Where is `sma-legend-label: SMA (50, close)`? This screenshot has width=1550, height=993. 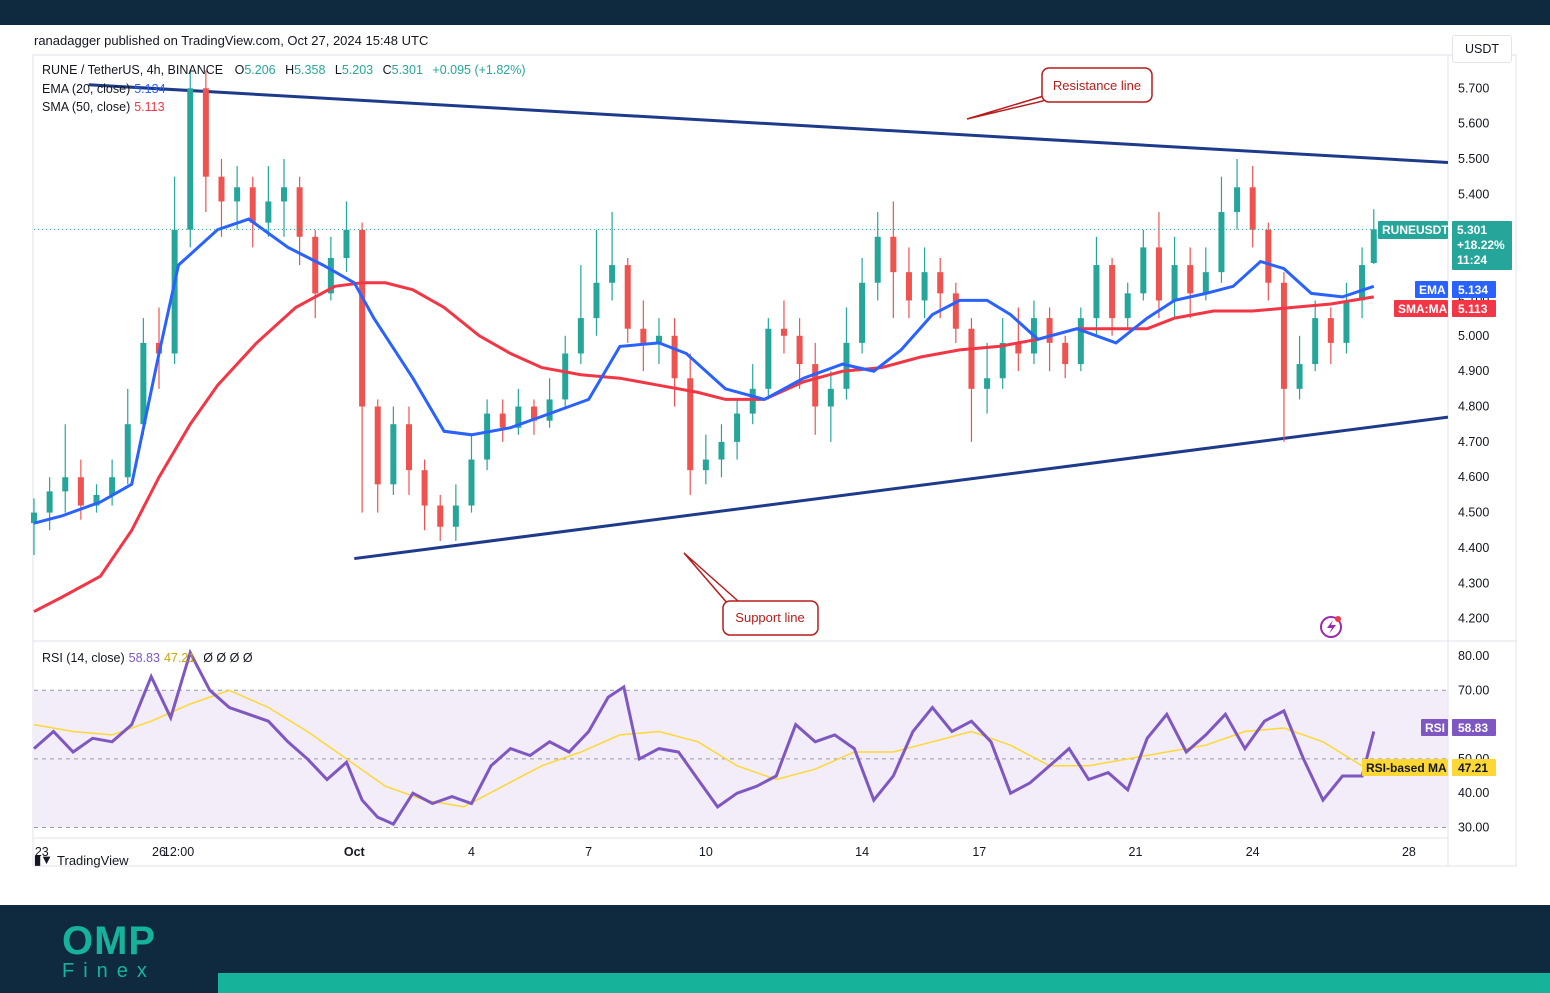 sma-legend-label: SMA (50, close) is located at coordinates (86, 107).